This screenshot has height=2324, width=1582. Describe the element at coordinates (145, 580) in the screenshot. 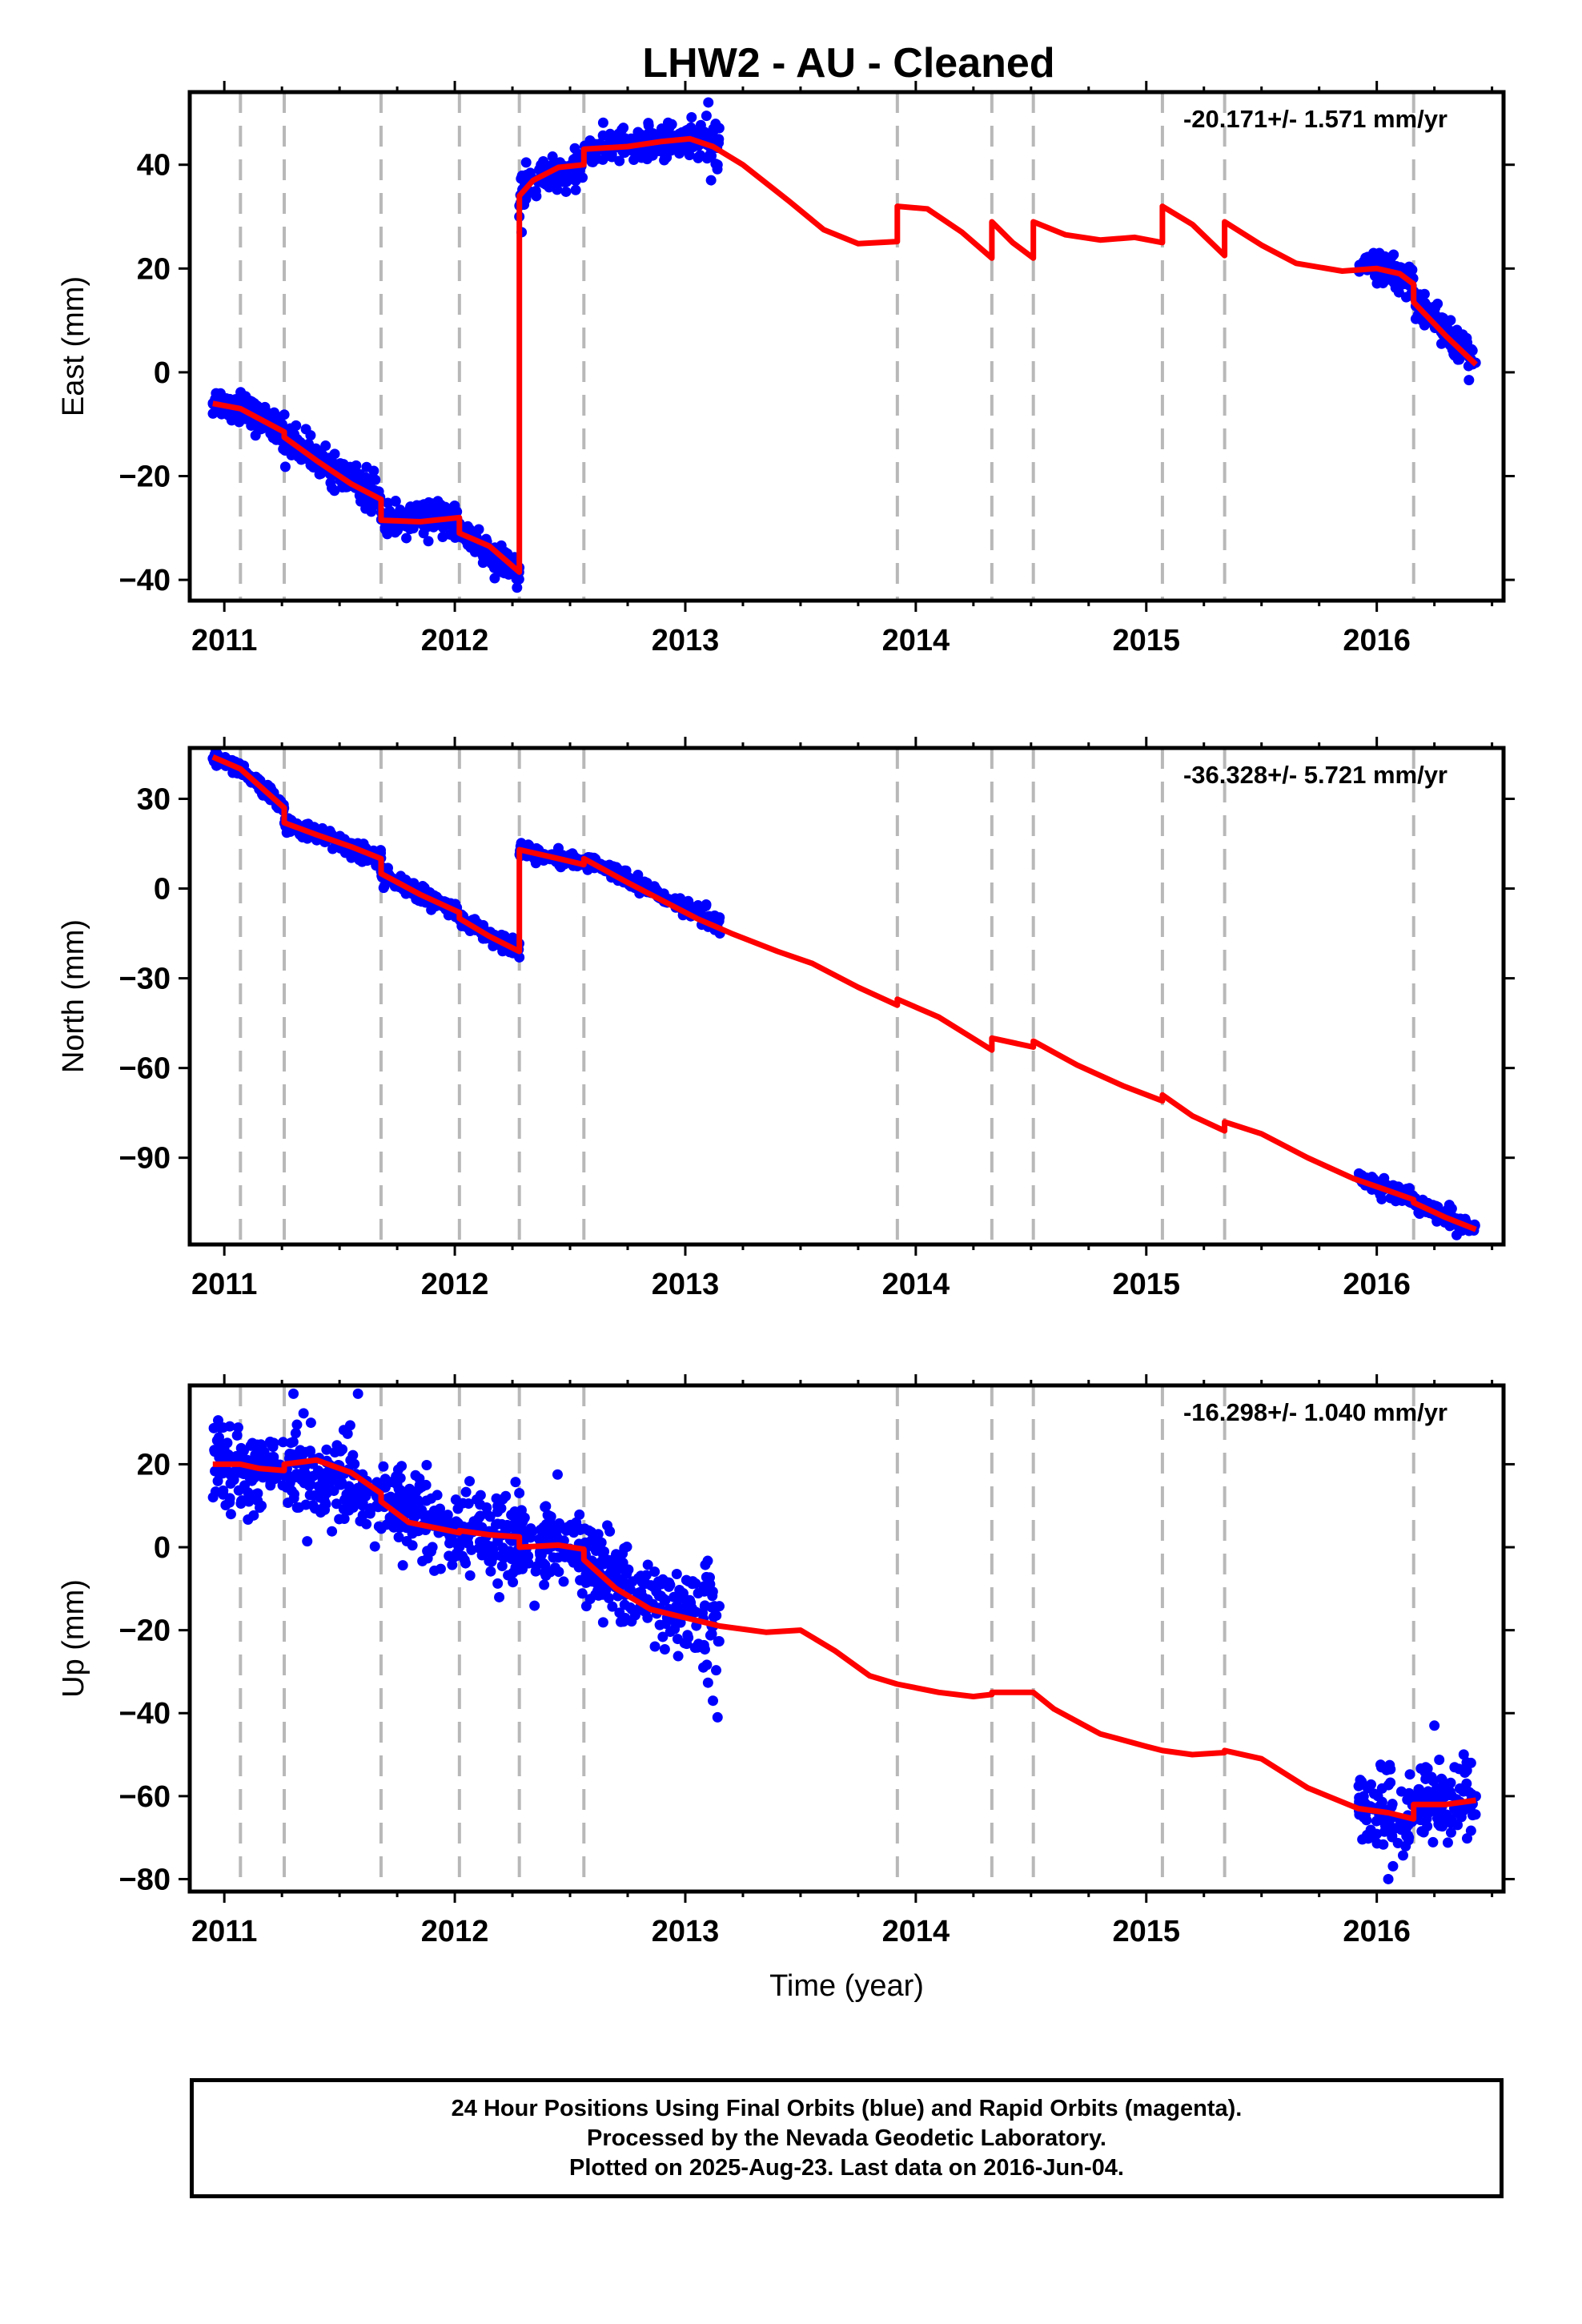

I see `y-tick-label: −40` at that location.